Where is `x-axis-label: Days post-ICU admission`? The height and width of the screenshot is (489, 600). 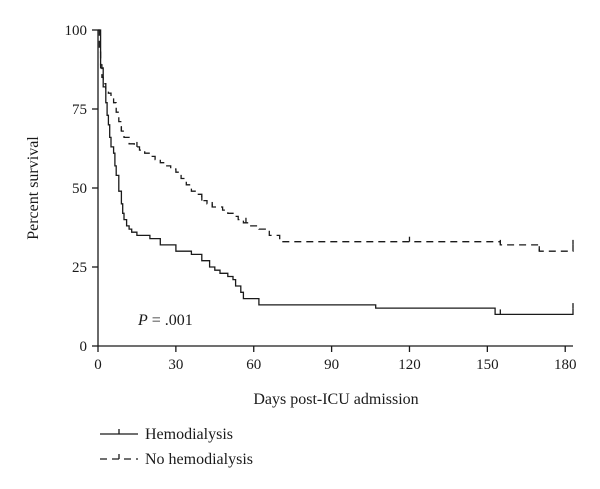 x-axis-label: Days post-ICU admission is located at coordinates (335, 399).